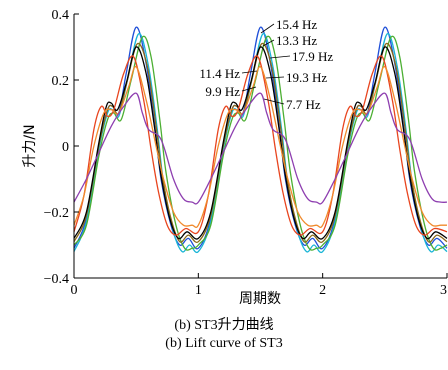 This screenshot has height=370, width=448. What do you see at coordinates (30, 145) in the screenshot?
I see `y-axis-label: 升力/N` at bounding box center [30, 145].